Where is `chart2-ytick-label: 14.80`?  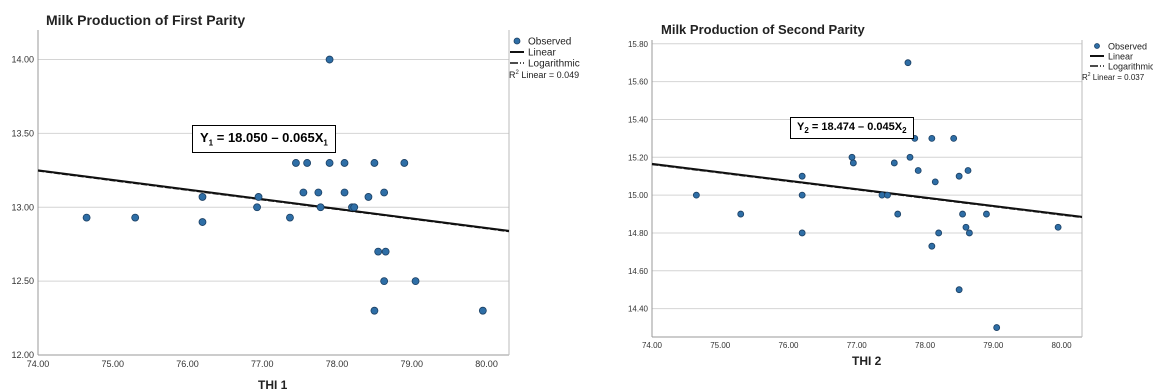 chart2-ytick-label: 14.80 is located at coordinates (638, 233).